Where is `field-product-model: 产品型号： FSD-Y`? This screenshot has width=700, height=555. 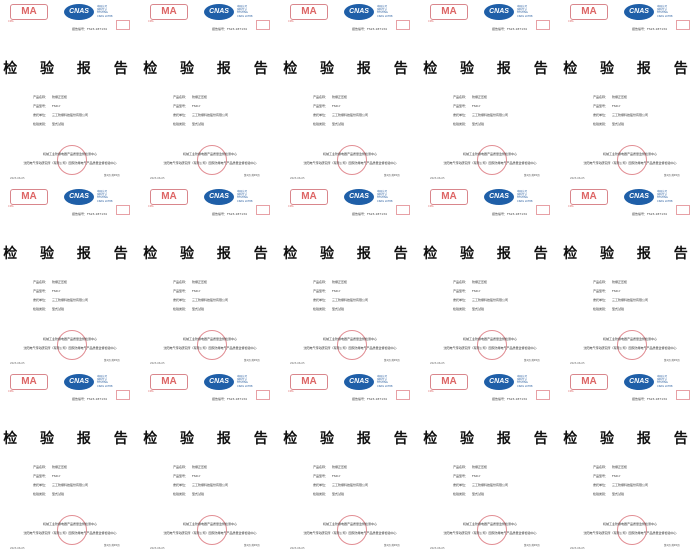 field-product-model: 产品型号： FSD-Y is located at coordinates (188, 291).